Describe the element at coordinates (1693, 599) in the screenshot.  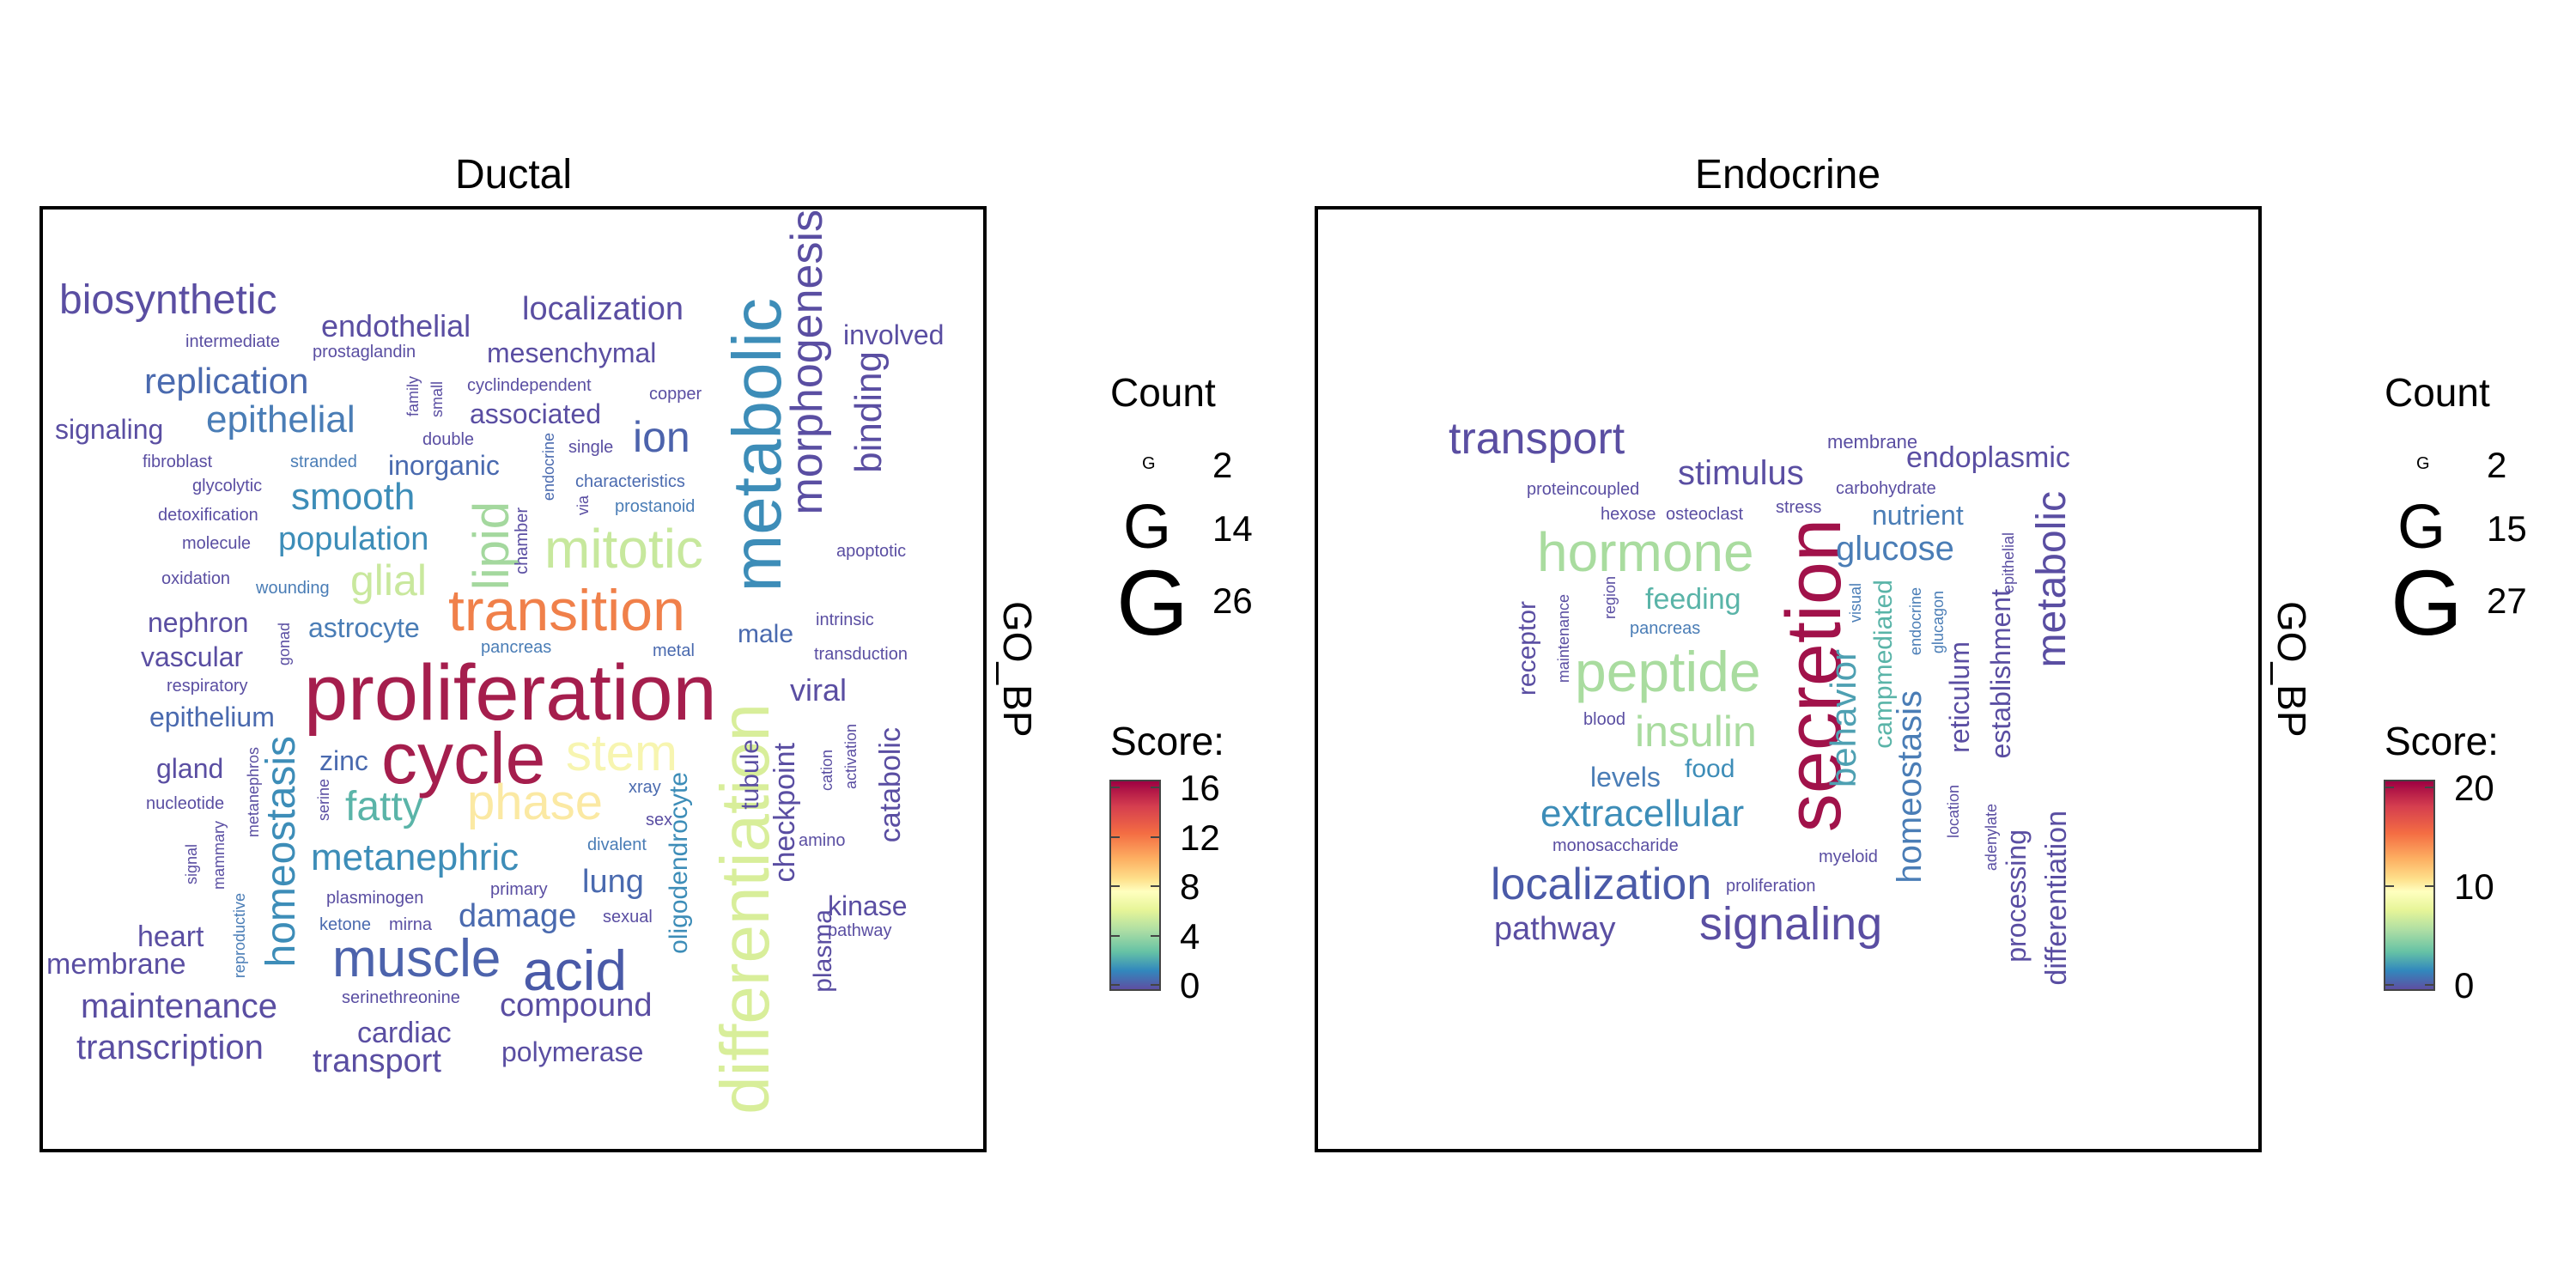
I see `wordcloud-term: feeding` at that location.